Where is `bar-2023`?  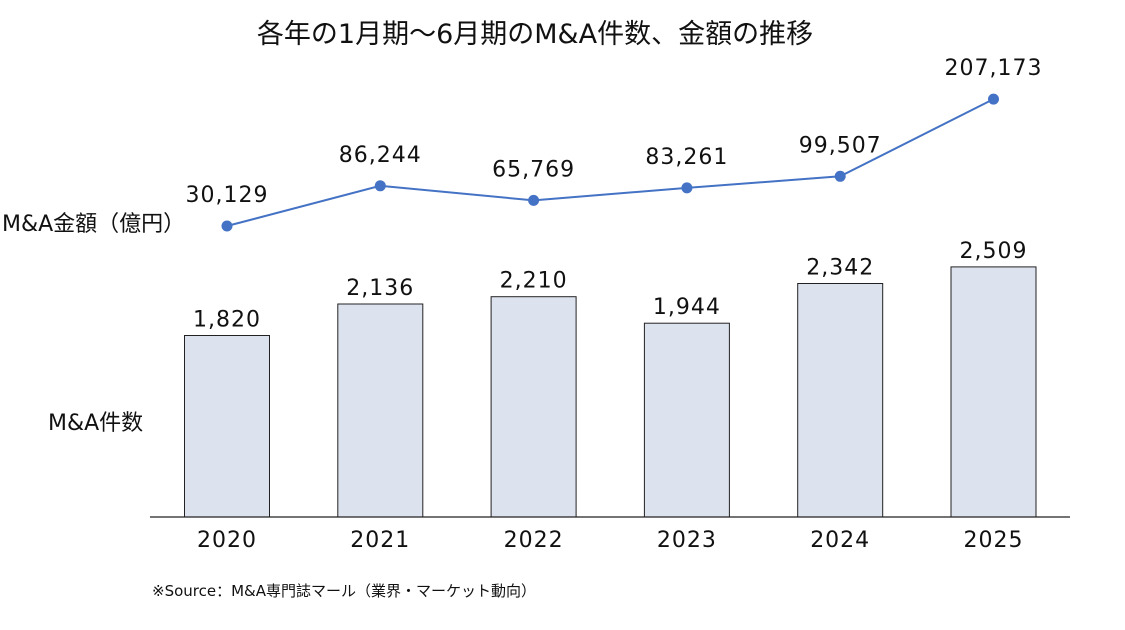
bar-2023 is located at coordinates (686, 420).